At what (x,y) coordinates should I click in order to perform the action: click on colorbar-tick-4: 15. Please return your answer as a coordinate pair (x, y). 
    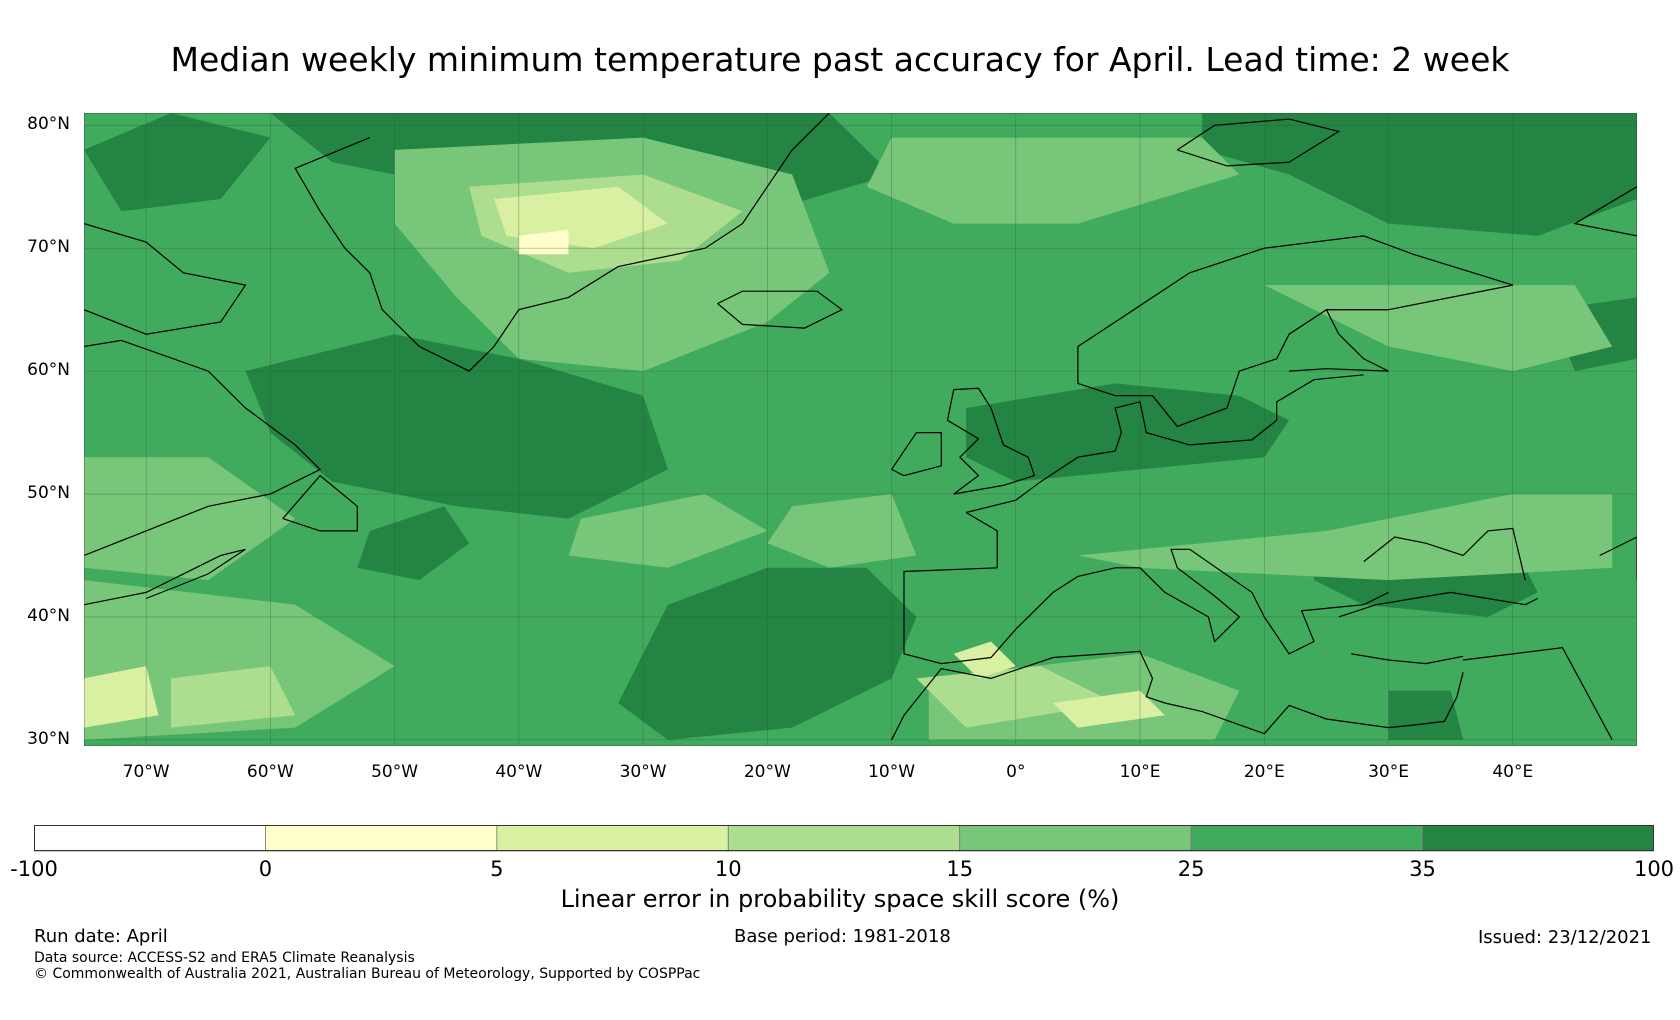
    Looking at the image, I should click on (960, 869).